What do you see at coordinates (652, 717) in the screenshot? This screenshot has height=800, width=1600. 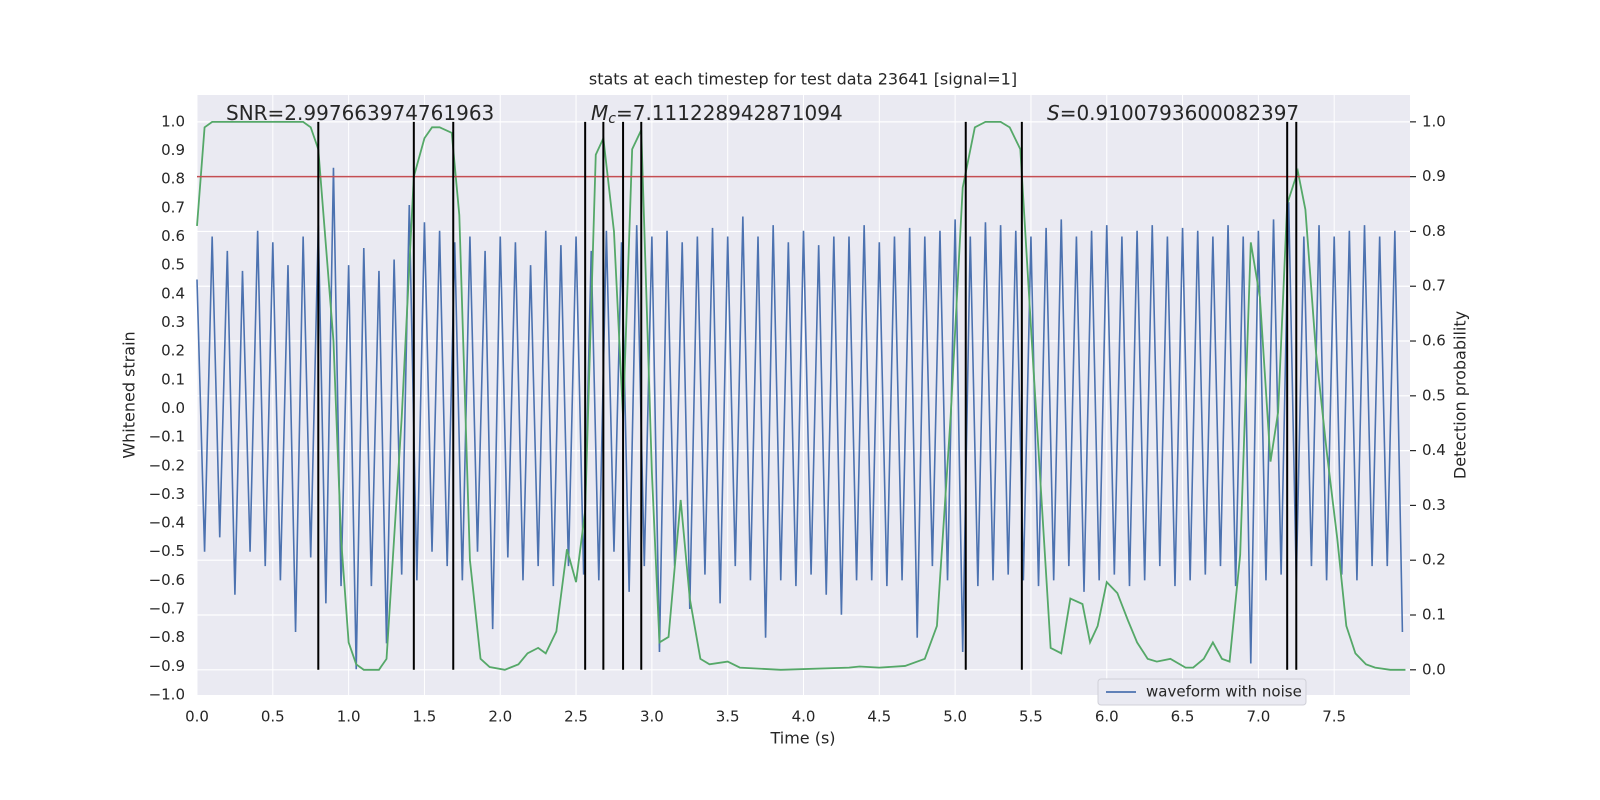 I see `x-tick-label: 3.0` at bounding box center [652, 717].